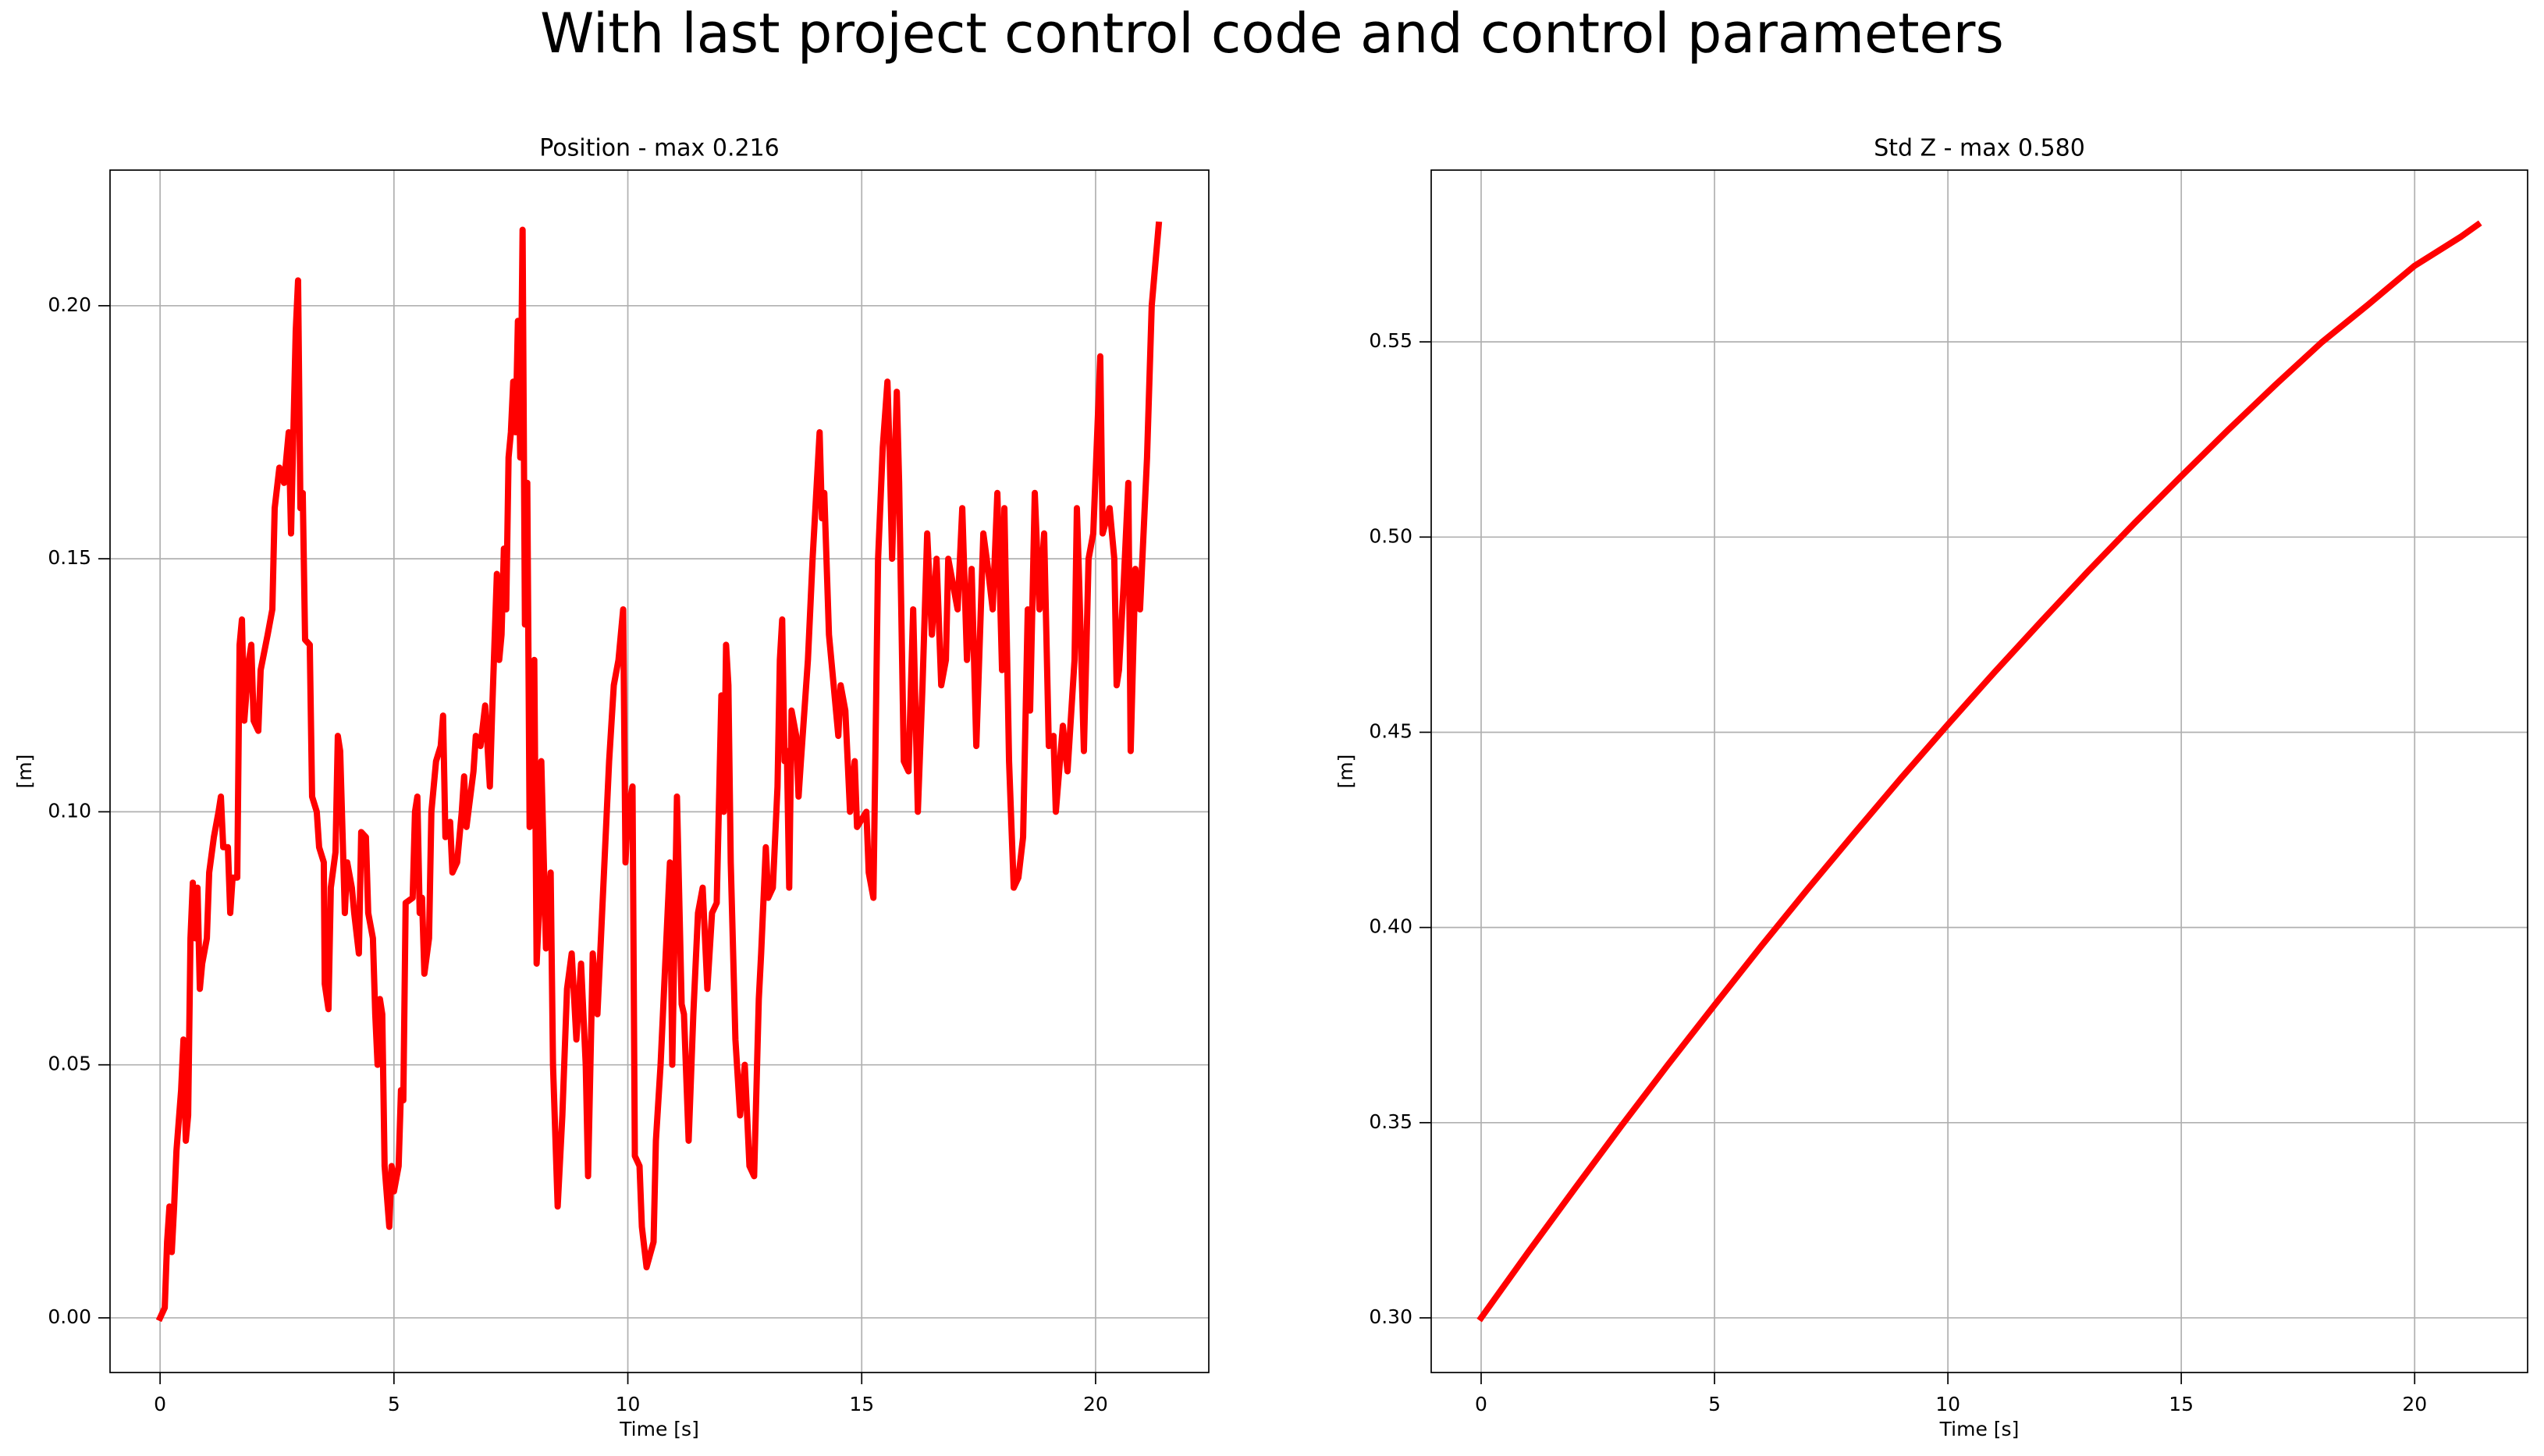 This screenshot has height=1456, width=2544. What do you see at coordinates (1391, 731) in the screenshot?
I see `y-tick-label: 0.45` at bounding box center [1391, 731].